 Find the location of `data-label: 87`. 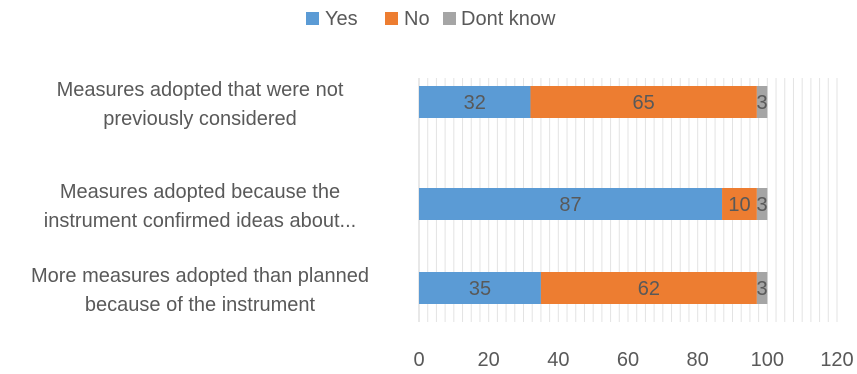

data-label: 87 is located at coordinates (570, 205).